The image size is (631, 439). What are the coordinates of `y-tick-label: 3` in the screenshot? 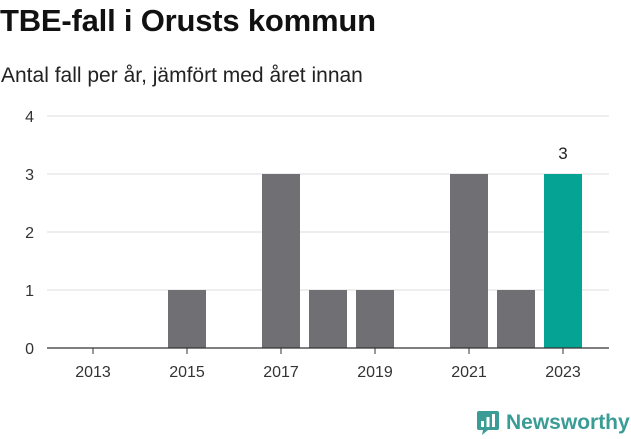 It's located at (29, 175).